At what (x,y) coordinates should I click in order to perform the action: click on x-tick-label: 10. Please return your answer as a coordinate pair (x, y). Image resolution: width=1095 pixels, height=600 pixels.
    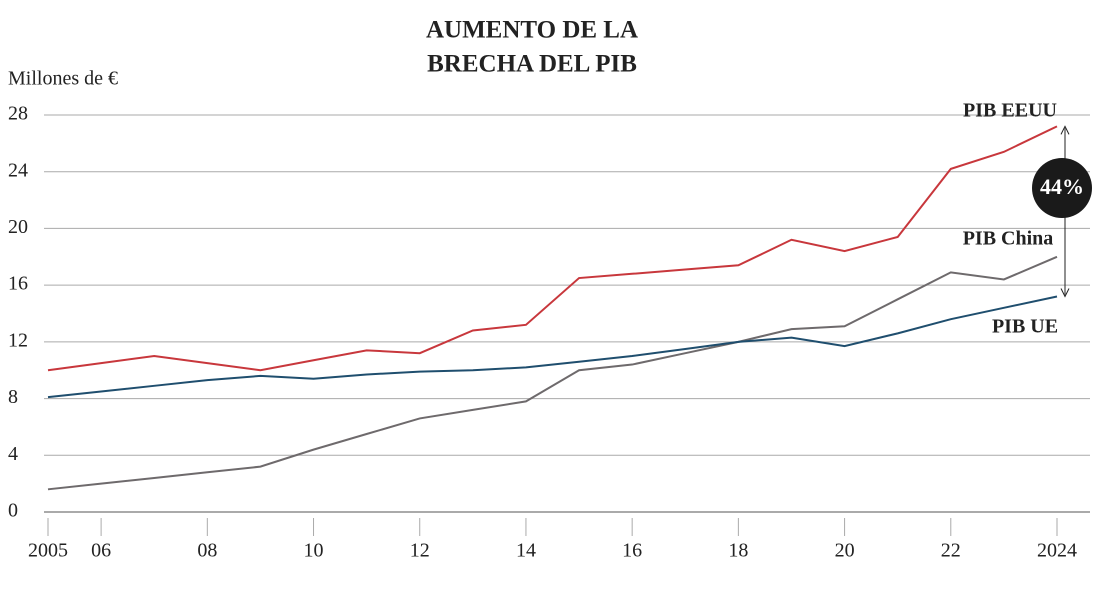
    Looking at the image, I should click on (314, 551).